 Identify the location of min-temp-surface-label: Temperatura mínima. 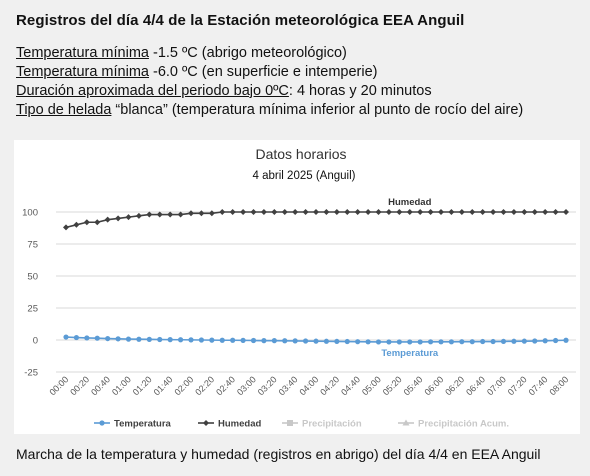
(82, 72).